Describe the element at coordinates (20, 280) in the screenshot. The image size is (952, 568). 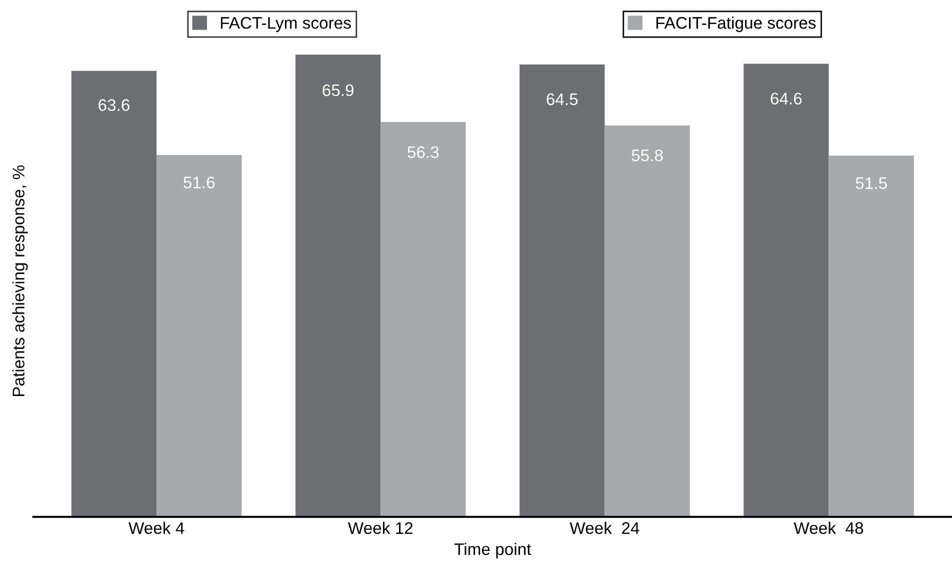
I see `y-axis-title: Patients achieving response, %` at that location.